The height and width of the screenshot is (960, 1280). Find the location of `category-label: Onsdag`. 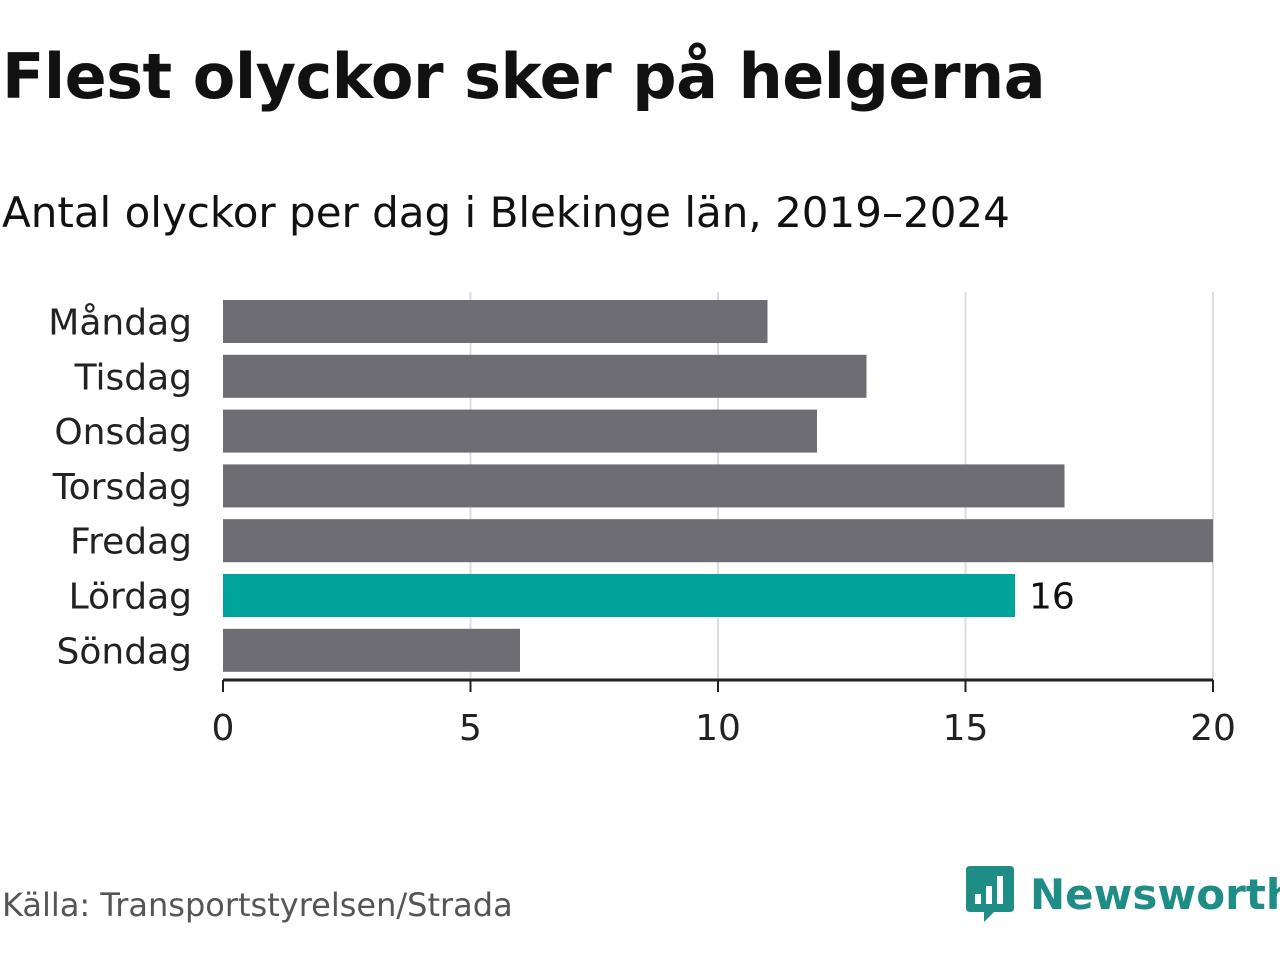

category-label: Onsdag is located at coordinates (123, 432).